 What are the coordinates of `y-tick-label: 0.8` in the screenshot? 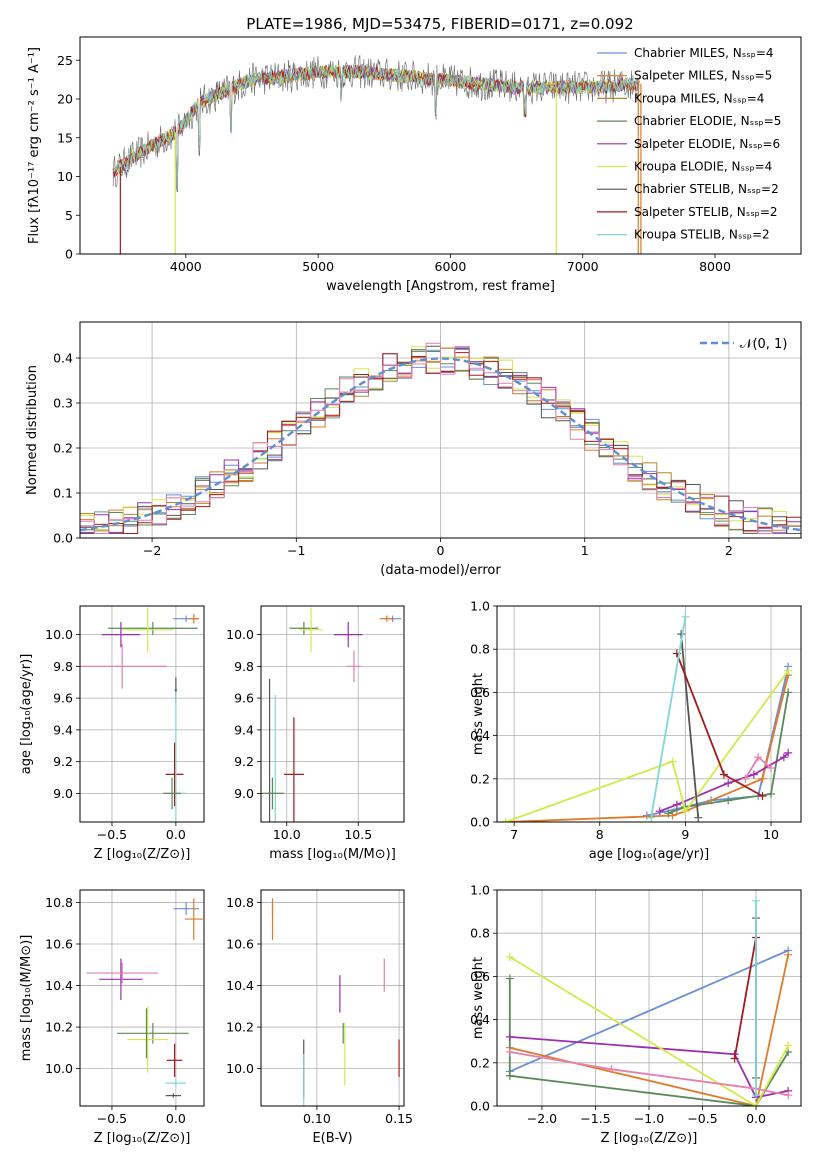 It's located at (480, 649).